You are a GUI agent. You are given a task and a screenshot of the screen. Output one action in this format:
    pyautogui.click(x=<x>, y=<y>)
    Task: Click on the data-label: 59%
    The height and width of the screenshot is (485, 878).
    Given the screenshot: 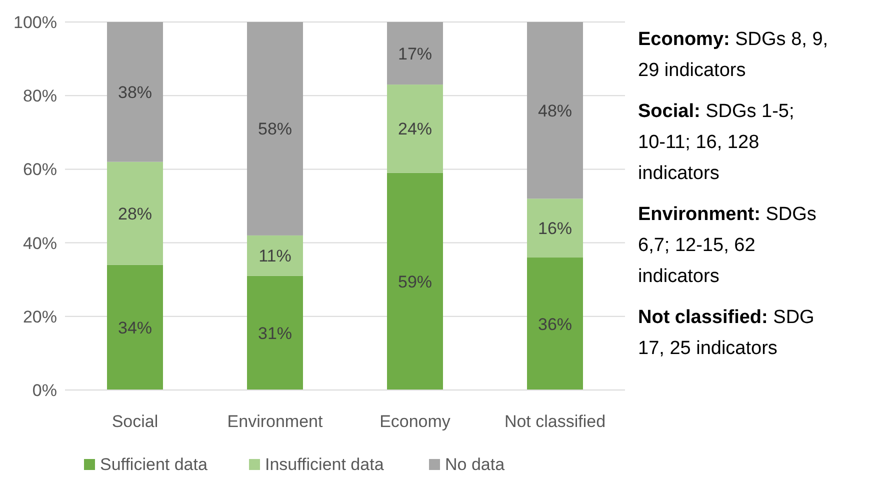 What is the action you would take?
    pyautogui.click(x=415, y=282)
    